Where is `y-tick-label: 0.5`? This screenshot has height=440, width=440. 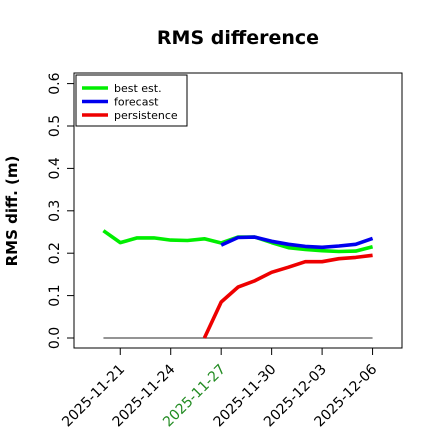
y-tick-label: 0.5 is located at coordinates (55, 126).